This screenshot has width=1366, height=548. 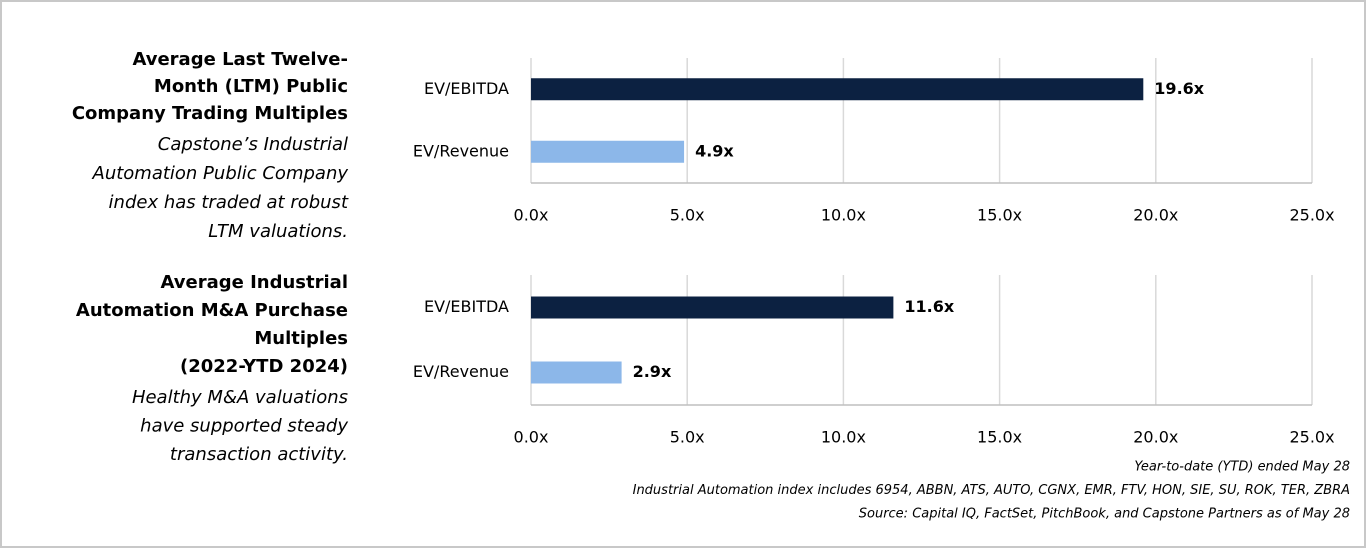 What do you see at coordinates (210, 113) in the screenshot?
I see `chart-title: Company Trading Multiples` at bounding box center [210, 113].